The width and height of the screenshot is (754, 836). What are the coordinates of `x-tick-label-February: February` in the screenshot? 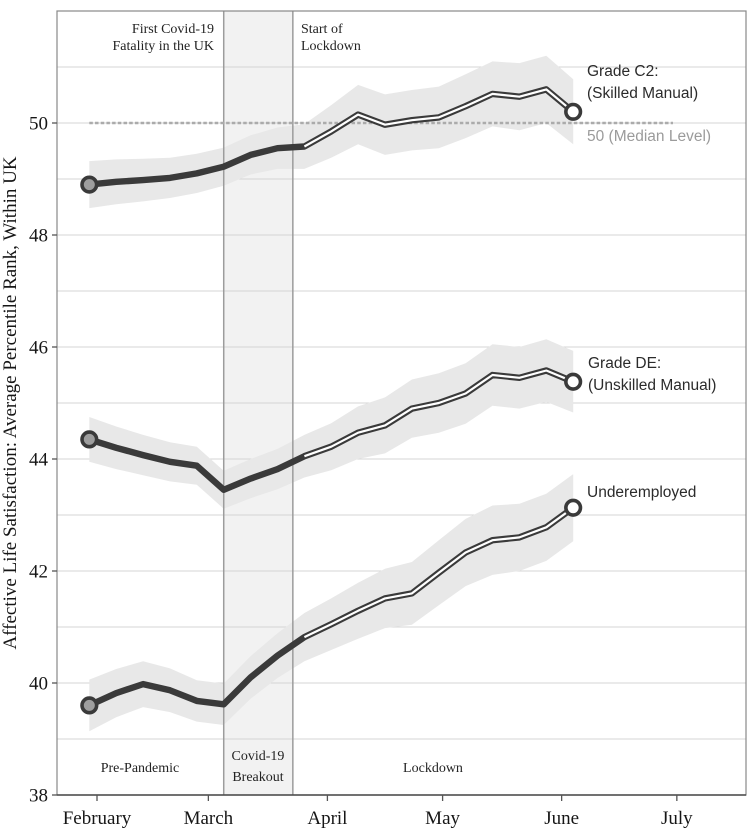 It's located at (97, 818).